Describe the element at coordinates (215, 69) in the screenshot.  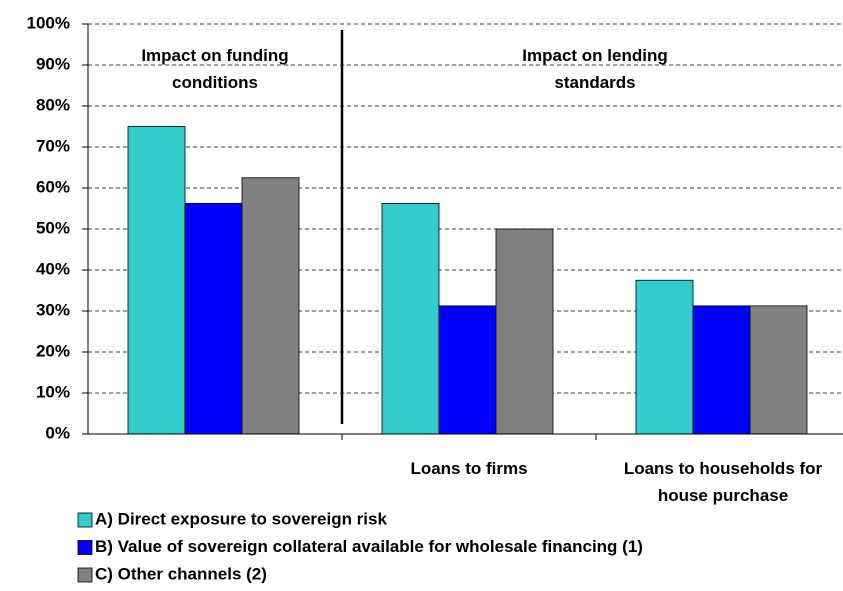
I see `annotation: Impact on funding conditions` at that location.